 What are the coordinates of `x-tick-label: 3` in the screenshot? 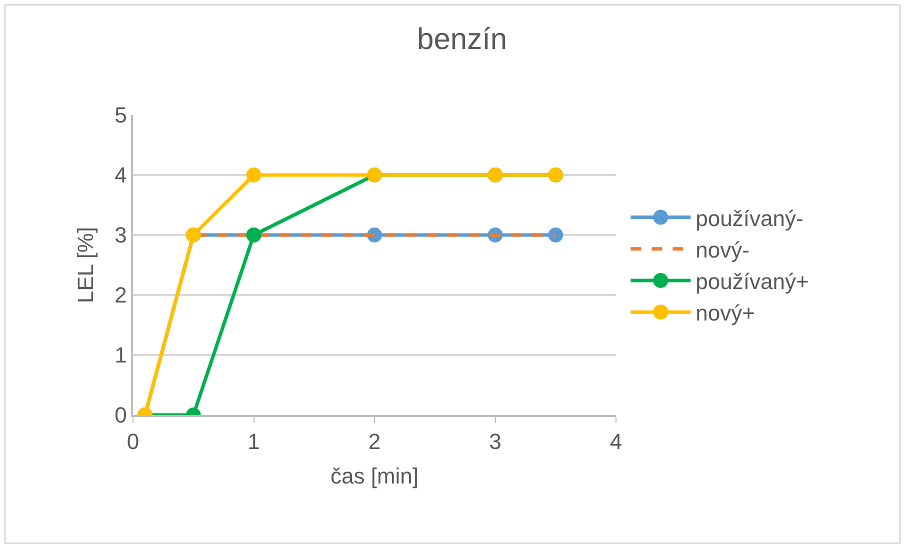 It's located at (495, 441).